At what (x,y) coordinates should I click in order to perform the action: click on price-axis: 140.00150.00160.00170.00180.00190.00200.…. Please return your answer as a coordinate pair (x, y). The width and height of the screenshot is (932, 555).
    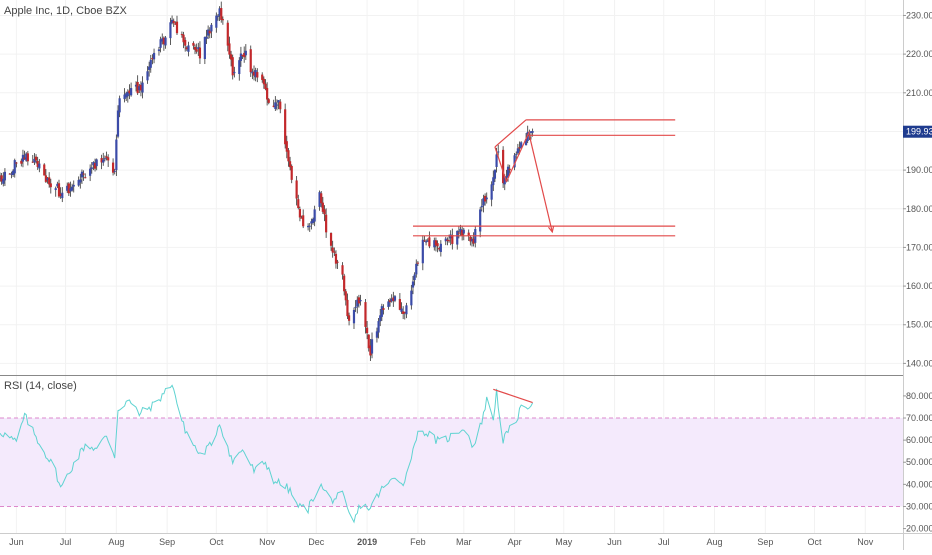
    Looking at the image, I should click on (917, 189).